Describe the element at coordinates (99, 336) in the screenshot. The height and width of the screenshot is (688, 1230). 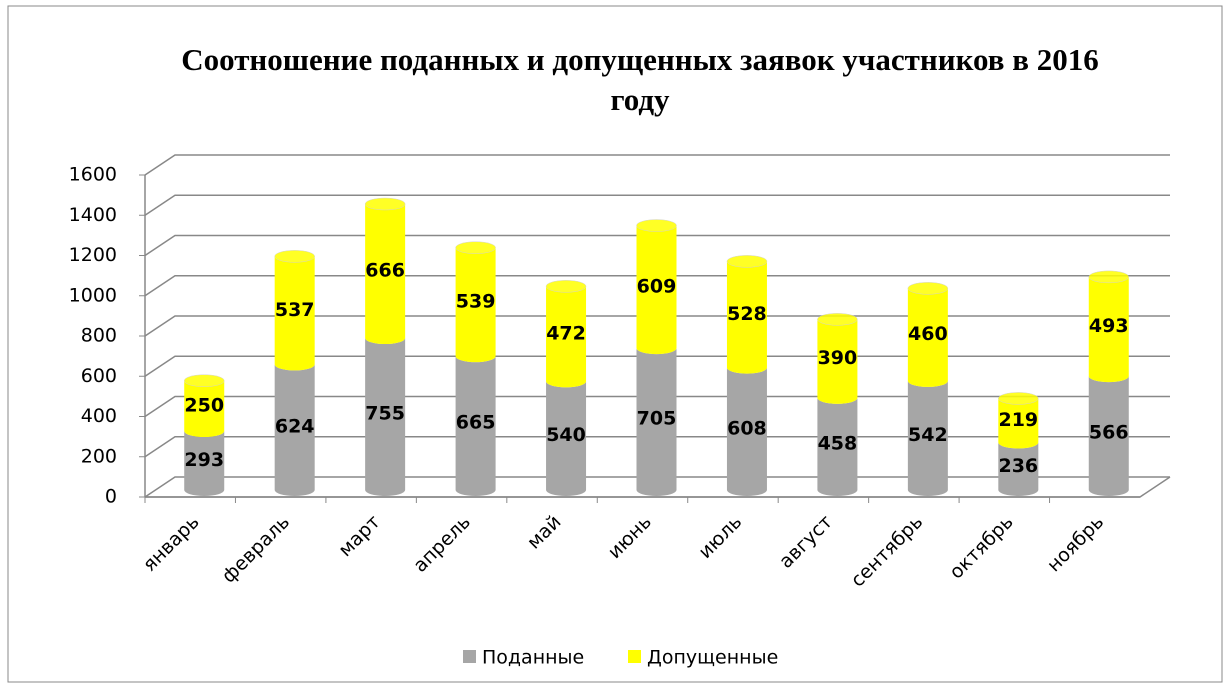
I see `y-tick-label: 800` at that location.